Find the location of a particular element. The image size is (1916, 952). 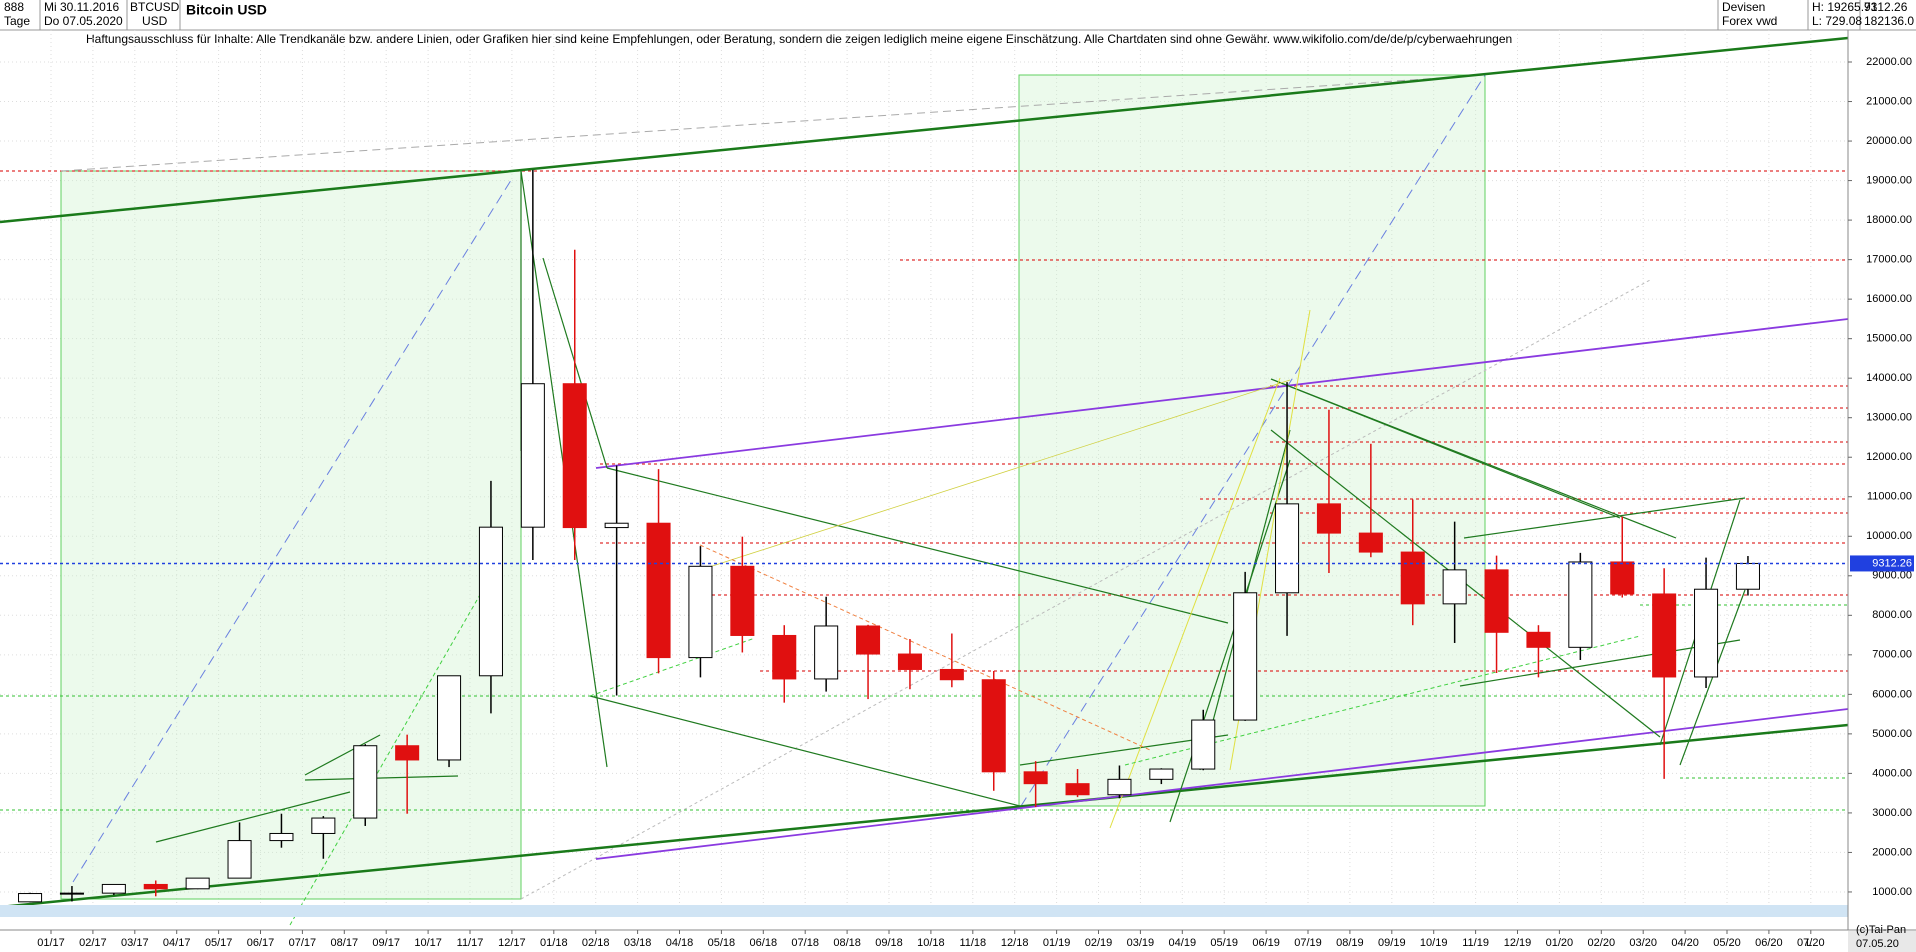

x-tick-label: 06/18 is located at coordinates (764, 943).